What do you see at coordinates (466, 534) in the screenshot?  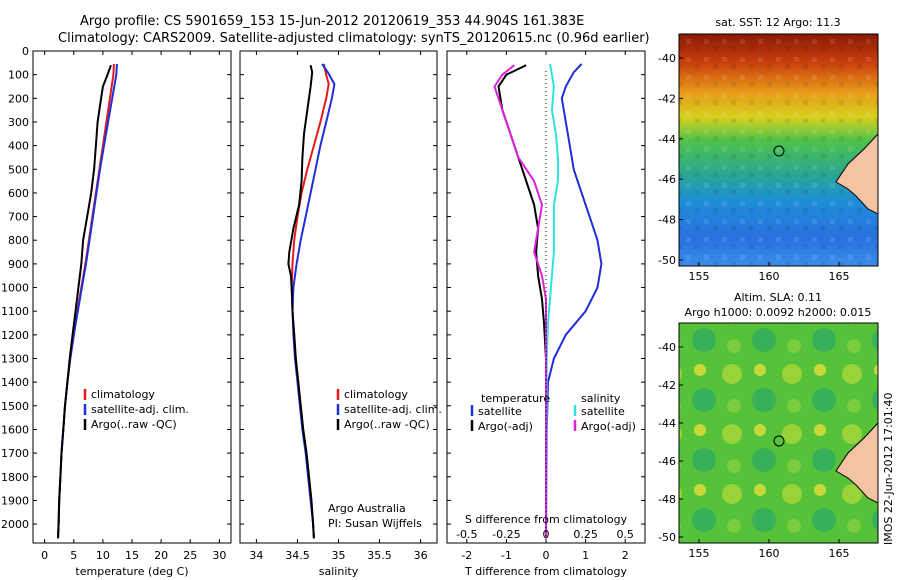 I see `x-tick-label-top: -0.5` at bounding box center [466, 534].